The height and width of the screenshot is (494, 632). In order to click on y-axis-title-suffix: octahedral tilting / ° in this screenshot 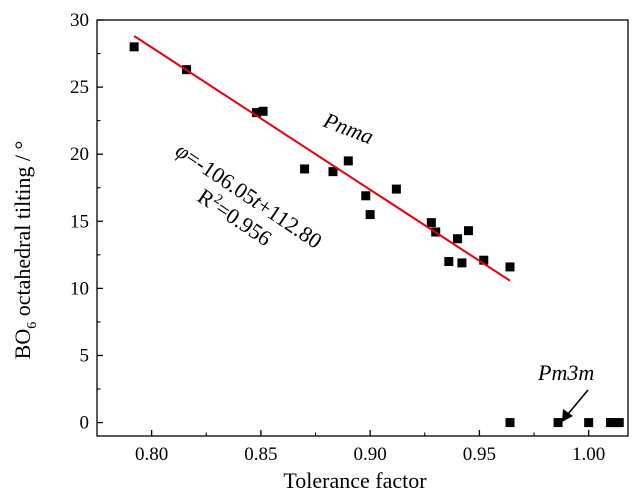, I will do `click(22, 231)`.